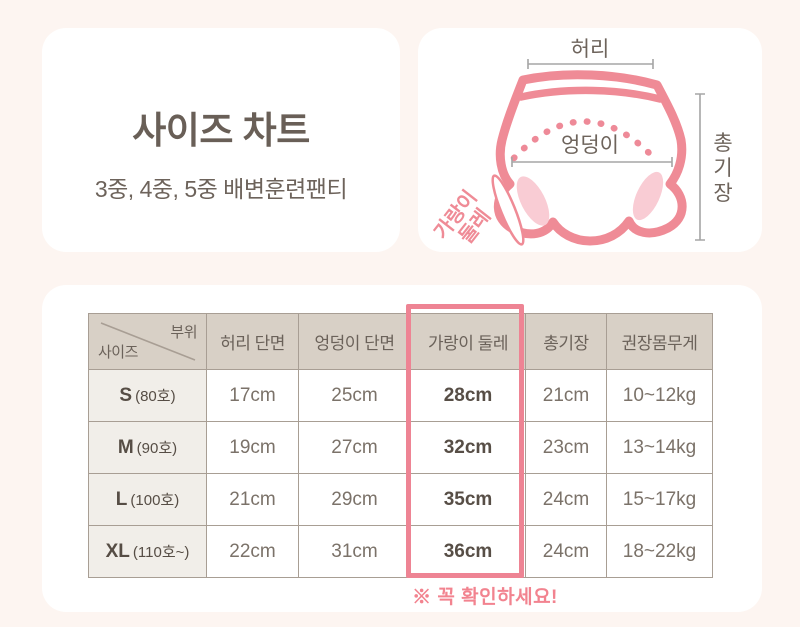 The image size is (800, 627). What do you see at coordinates (252, 447) in the screenshot?
I see `cell-waist: 19cm` at bounding box center [252, 447].